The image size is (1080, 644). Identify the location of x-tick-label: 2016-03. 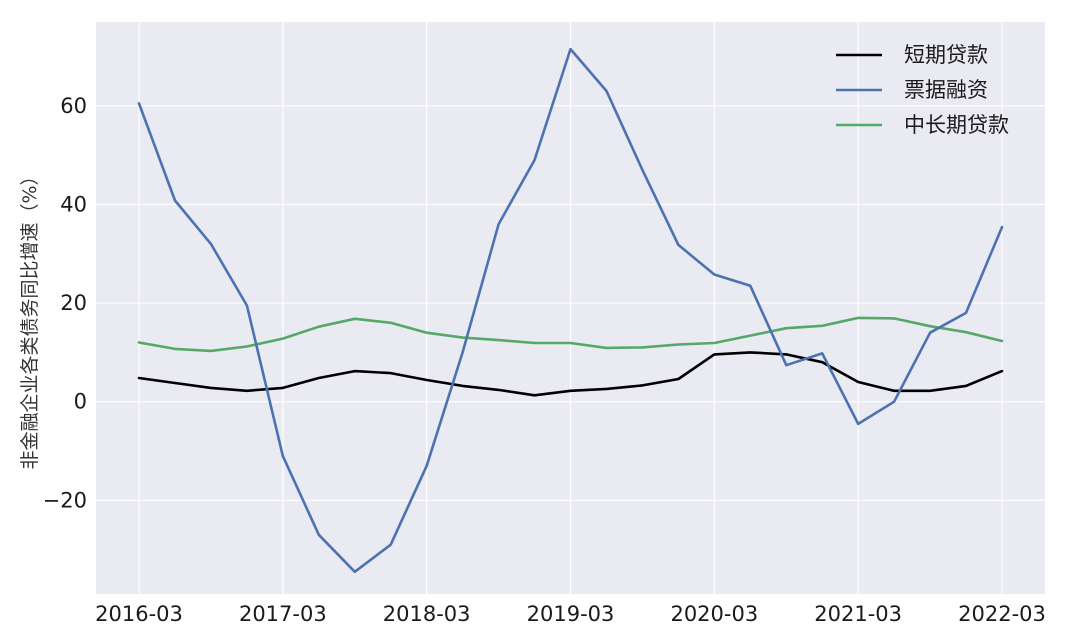
(139, 614).